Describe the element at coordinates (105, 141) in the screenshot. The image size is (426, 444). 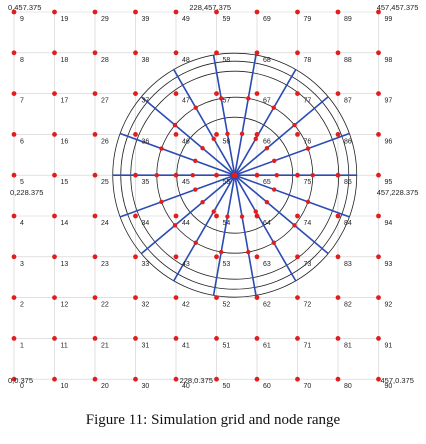
I see `node-label: 26` at that location.